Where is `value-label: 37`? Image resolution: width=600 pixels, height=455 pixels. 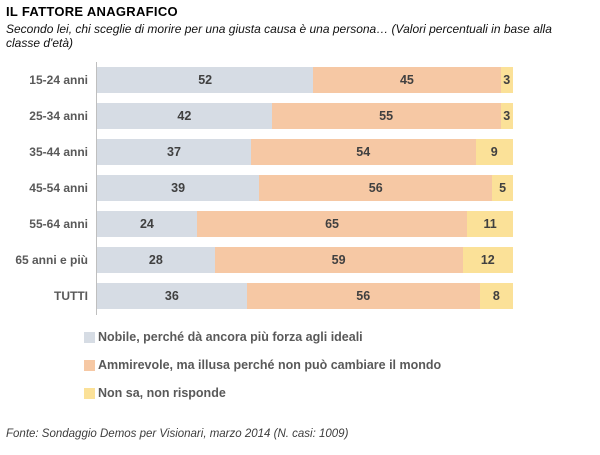 value-label: 37 is located at coordinates (174, 151).